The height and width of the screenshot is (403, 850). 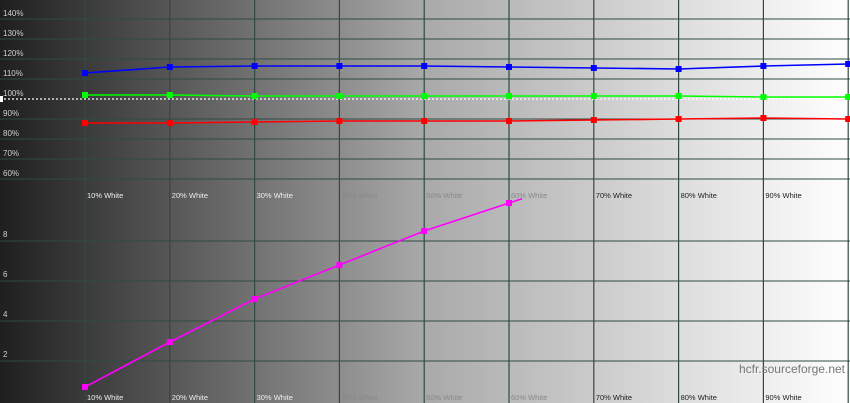 I want to click on y-tick-label: 110%, so click(x=13, y=73).